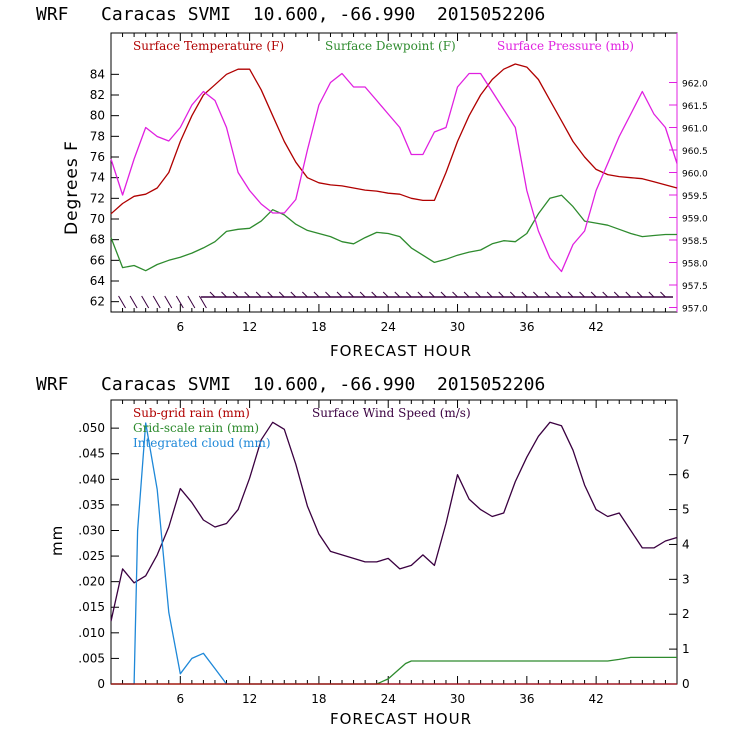 Image resolution: width=740 pixels, height=740 pixels. Describe the element at coordinates (390, 46) in the screenshot. I see `legend-dewpoint: Surface Dewpoint (F)` at that location.